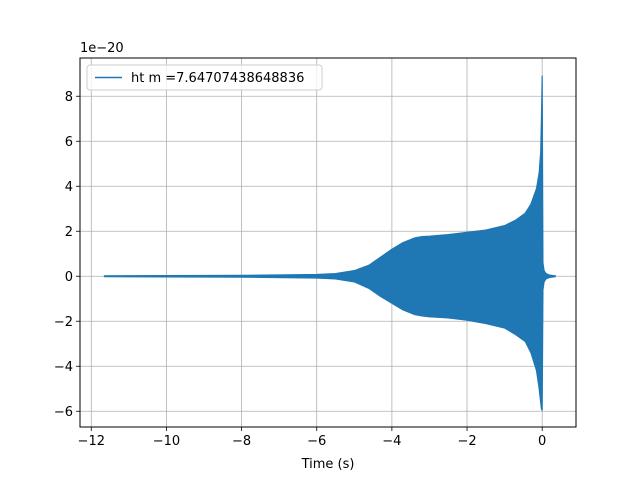 Image resolution: width=640 pixels, height=480 pixels. I want to click on x-tick-label: −8, so click(241, 441).